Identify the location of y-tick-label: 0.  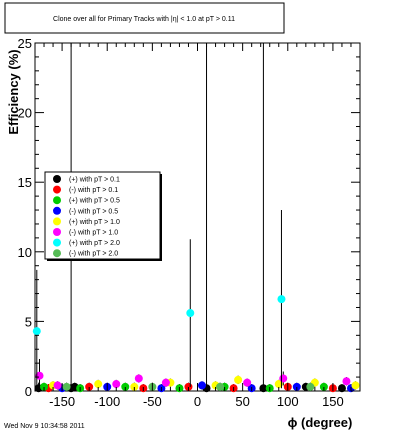
(28, 391).